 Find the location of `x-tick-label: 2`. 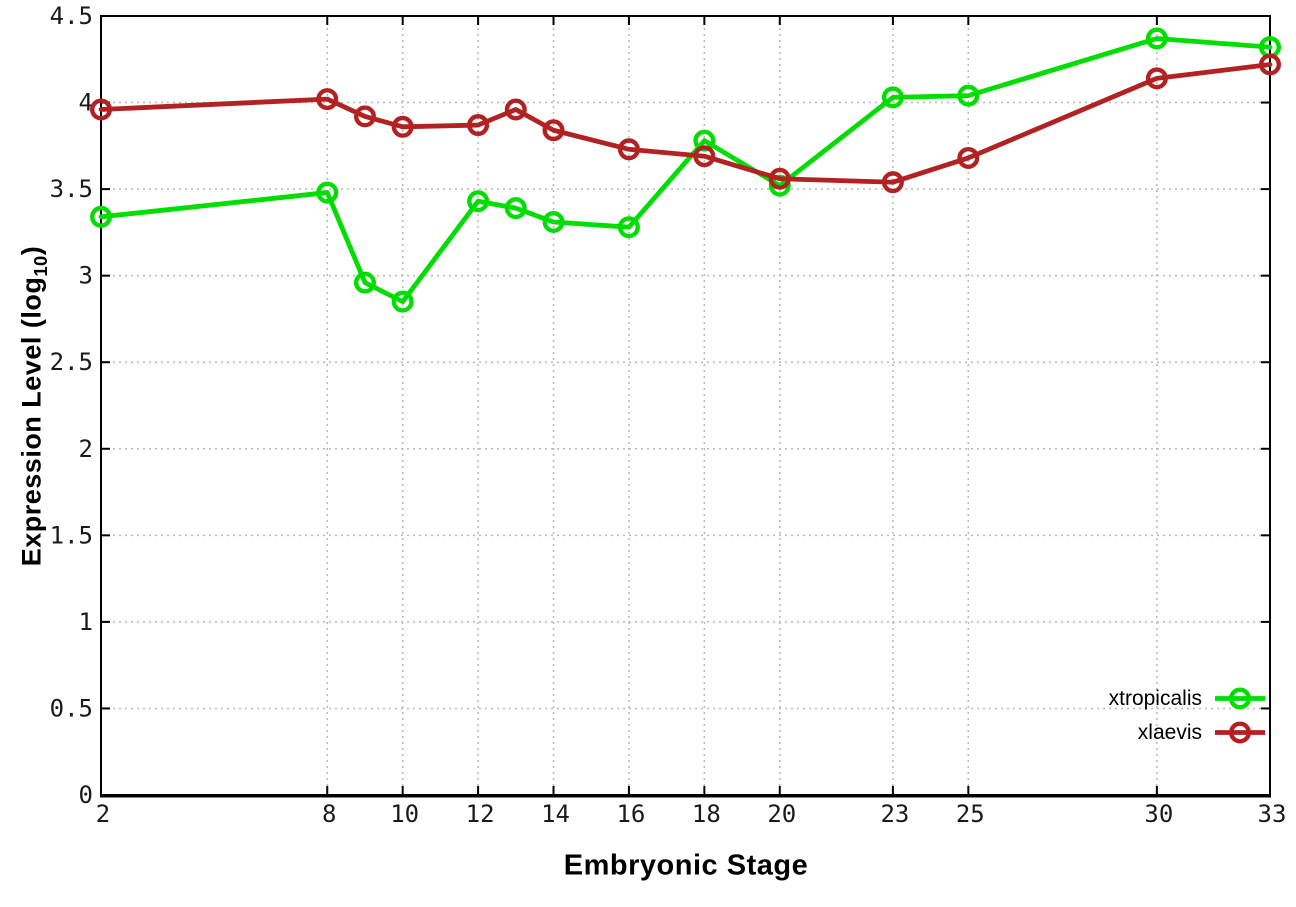

x-tick-label: 2 is located at coordinates (103, 814).